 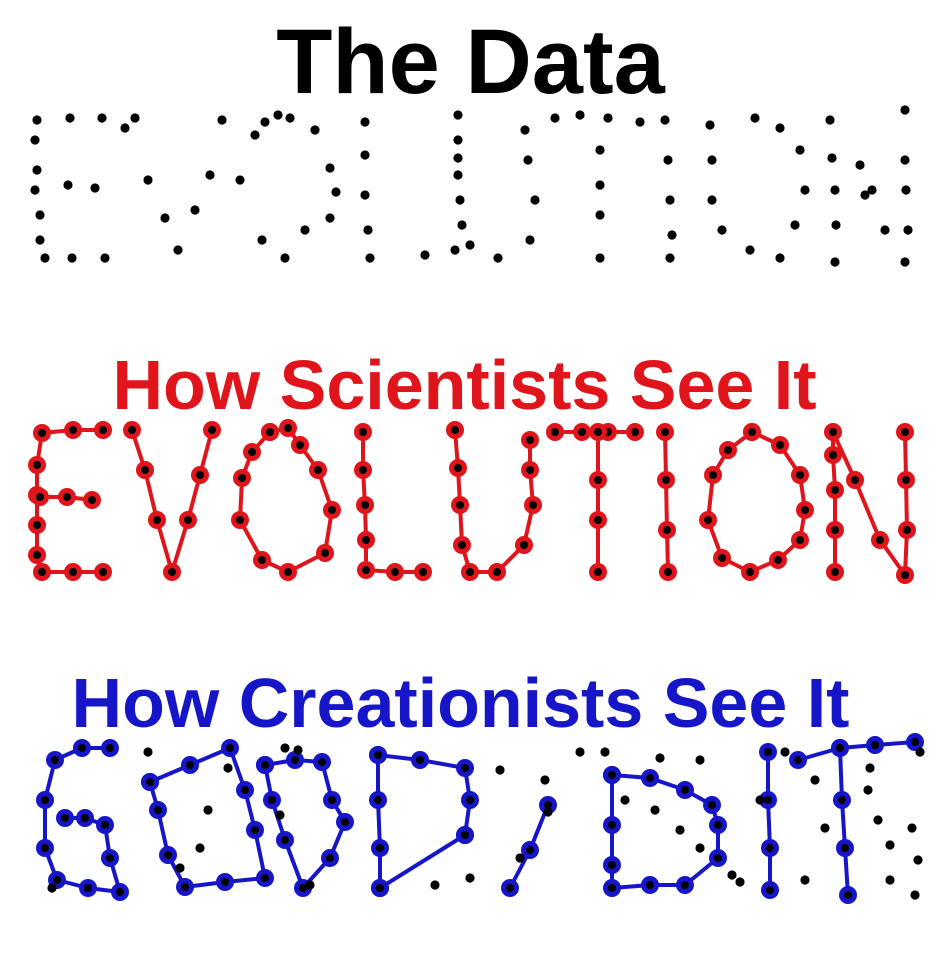 I want to click on scientists-heading: How Scientists See It, so click(x=464, y=385).